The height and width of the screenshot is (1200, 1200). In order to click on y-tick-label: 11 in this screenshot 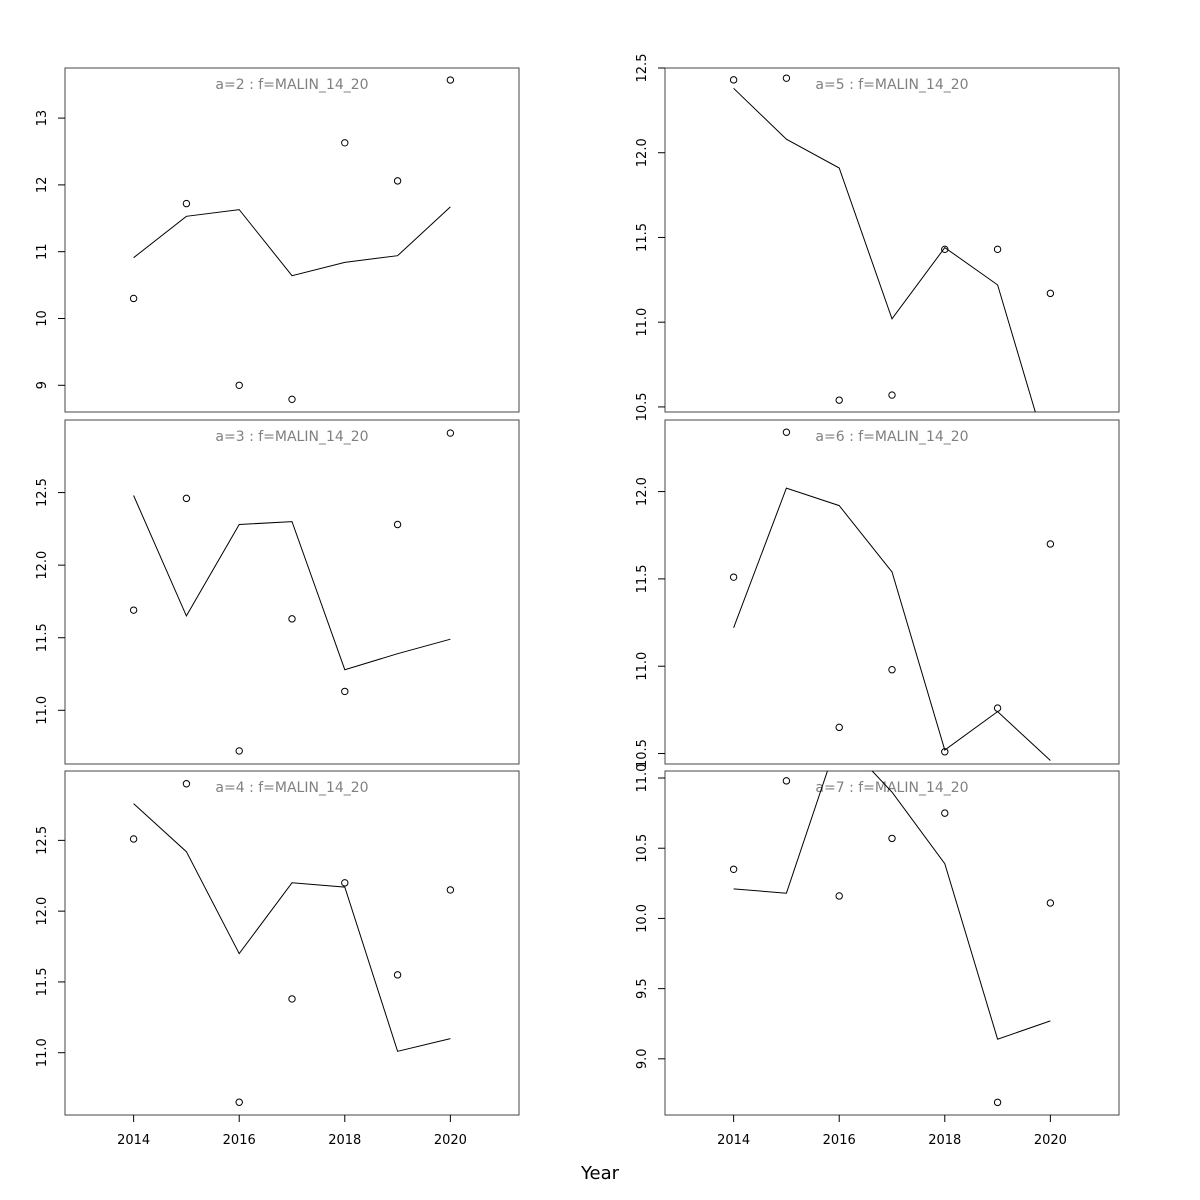, I will do `click(42, 251)`.